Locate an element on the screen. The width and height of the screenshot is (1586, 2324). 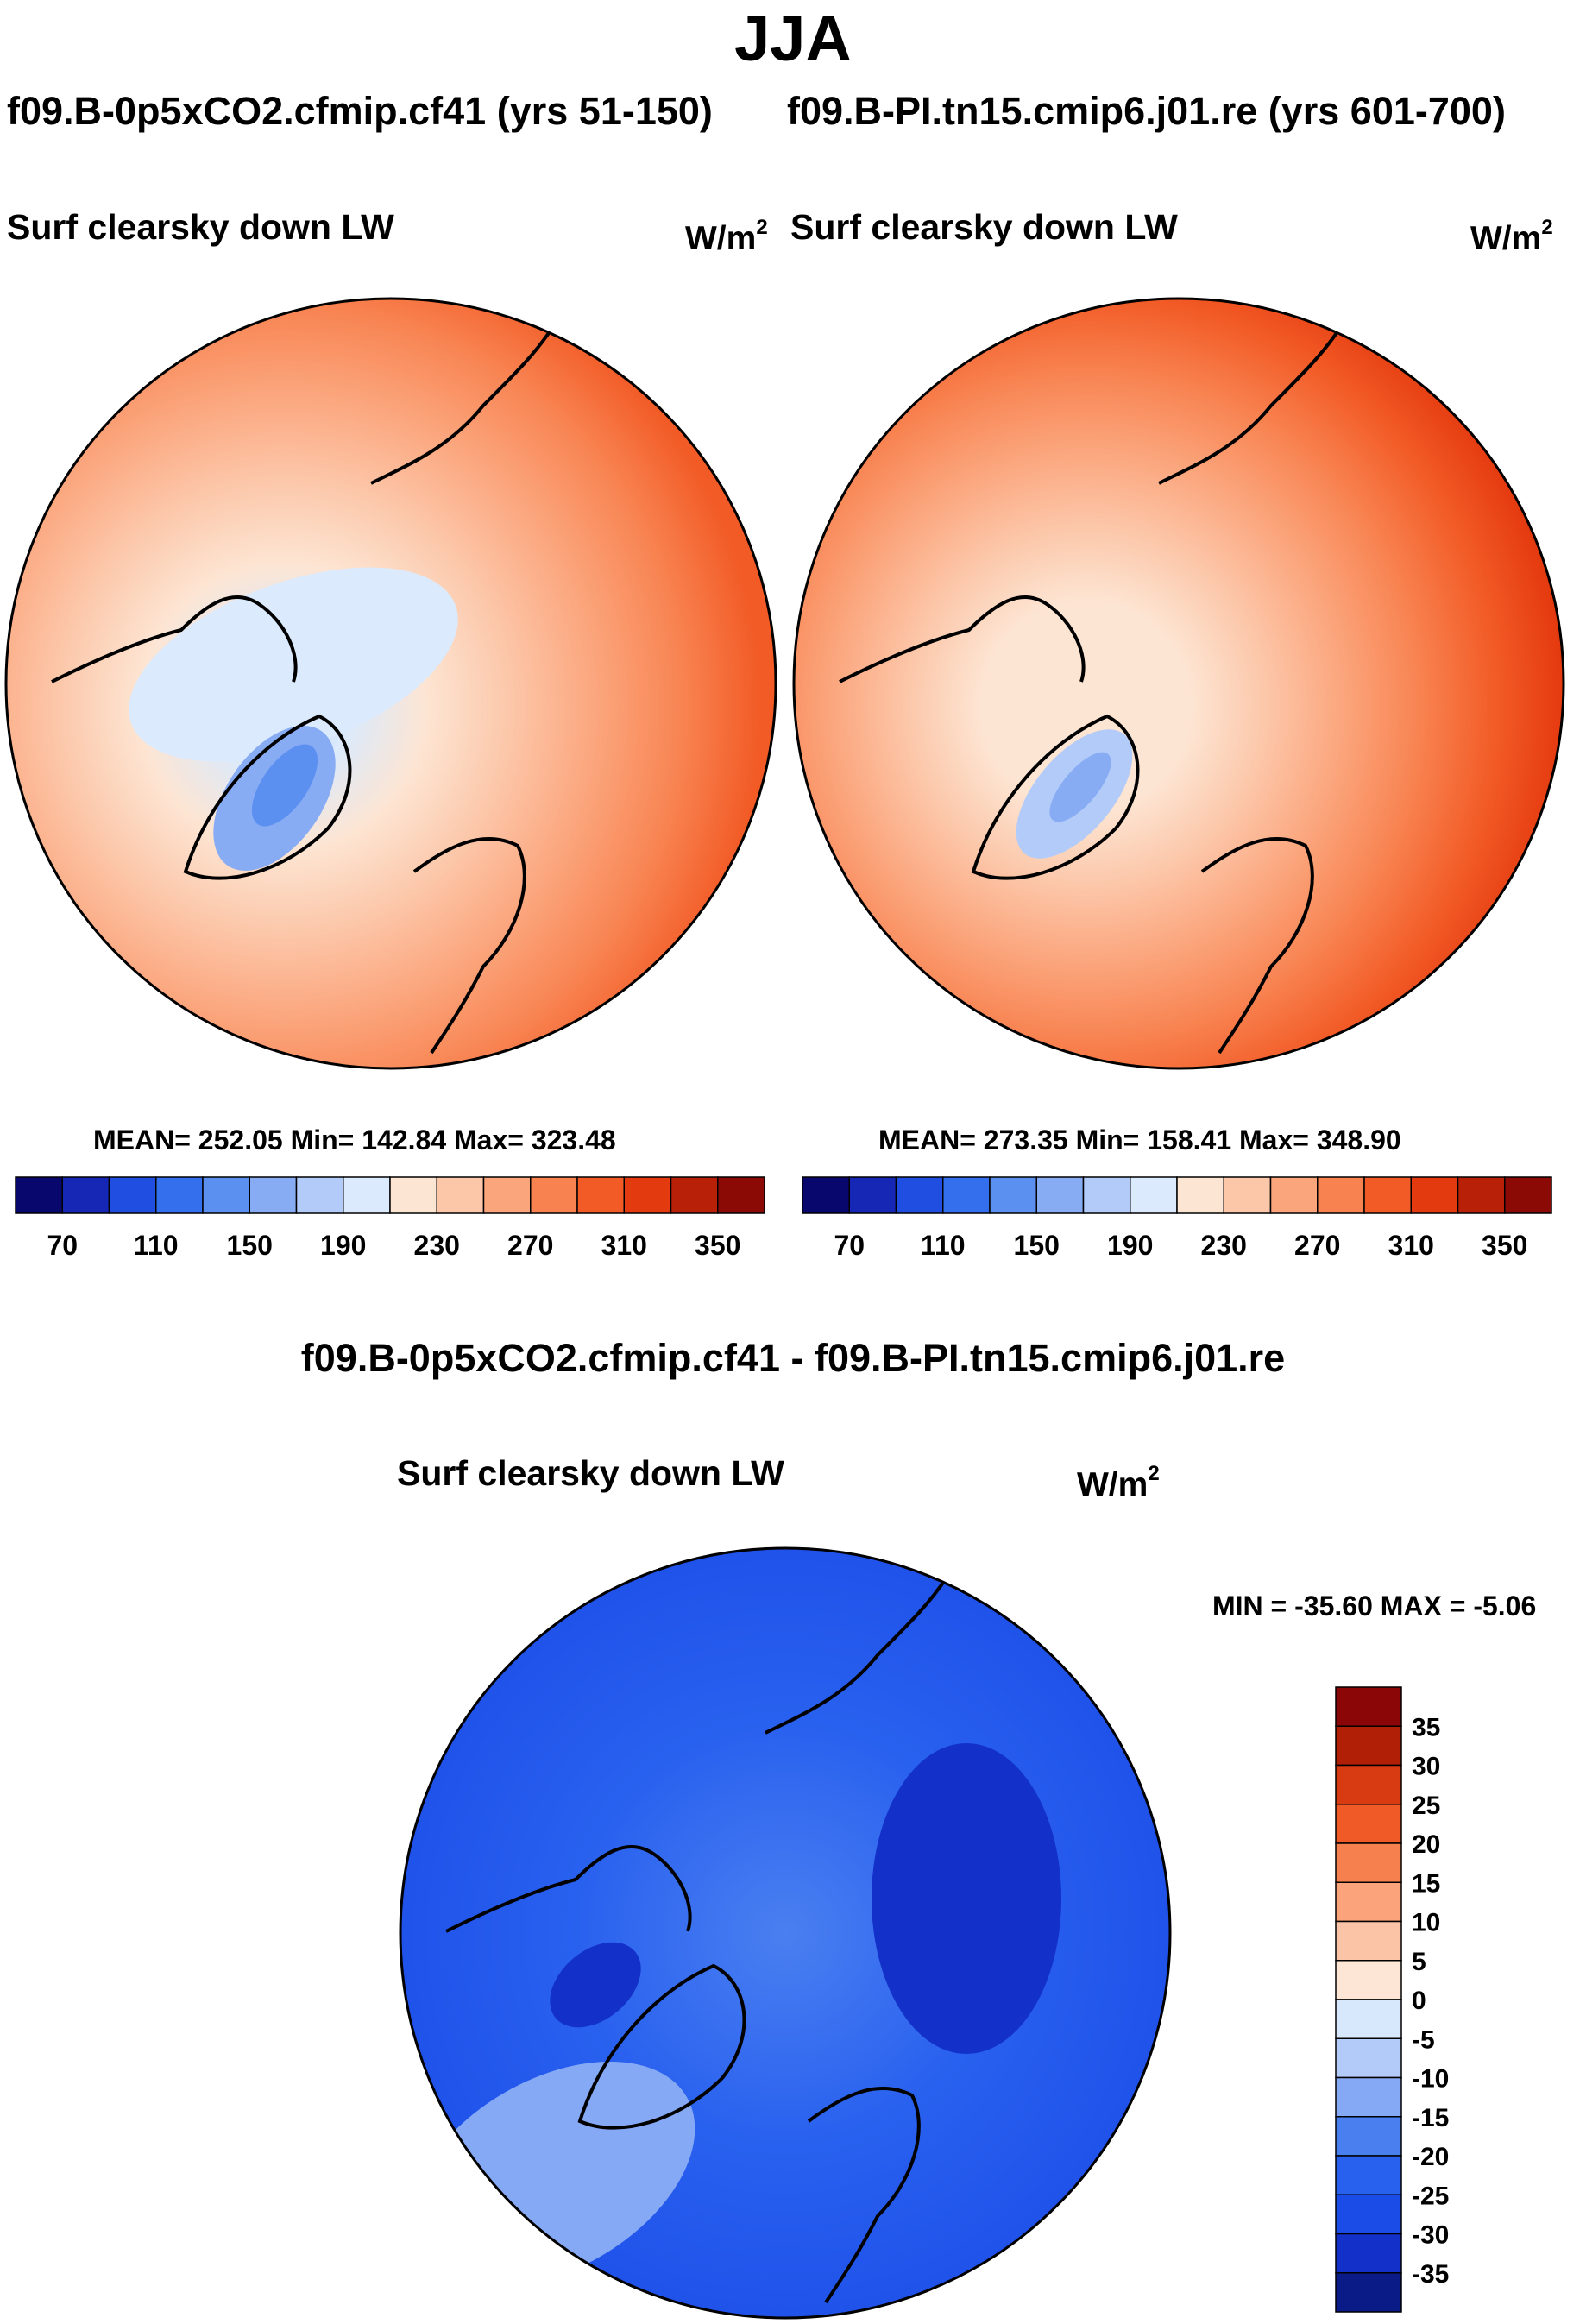
panel-c-colorbar-tick-label: 5 is located at coordinates (1419, 1962).